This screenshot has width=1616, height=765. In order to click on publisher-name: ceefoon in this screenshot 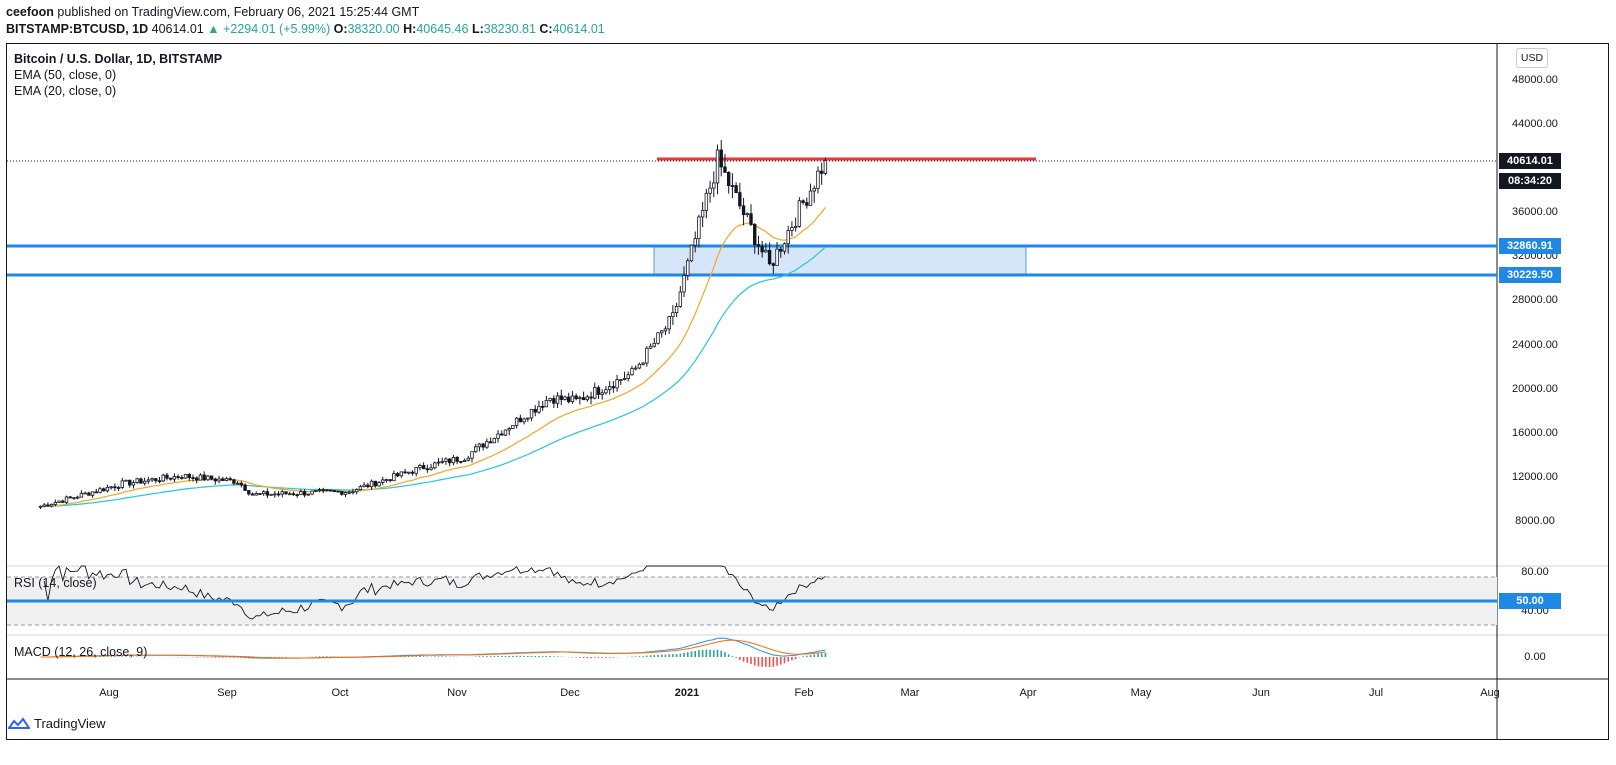, I will do `click(30, 12)`.